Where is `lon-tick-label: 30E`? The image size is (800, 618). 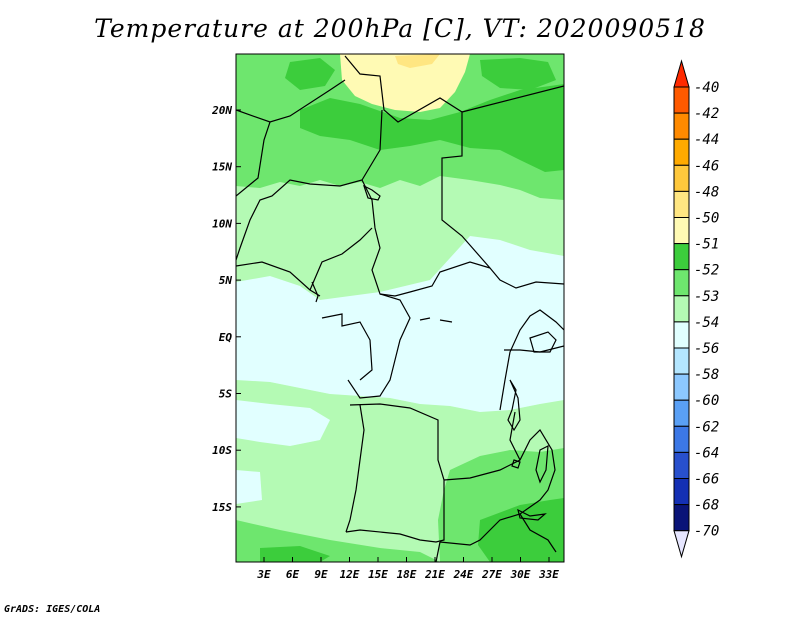
lon-tick-label: 30E is located at coordinates (520, 574).